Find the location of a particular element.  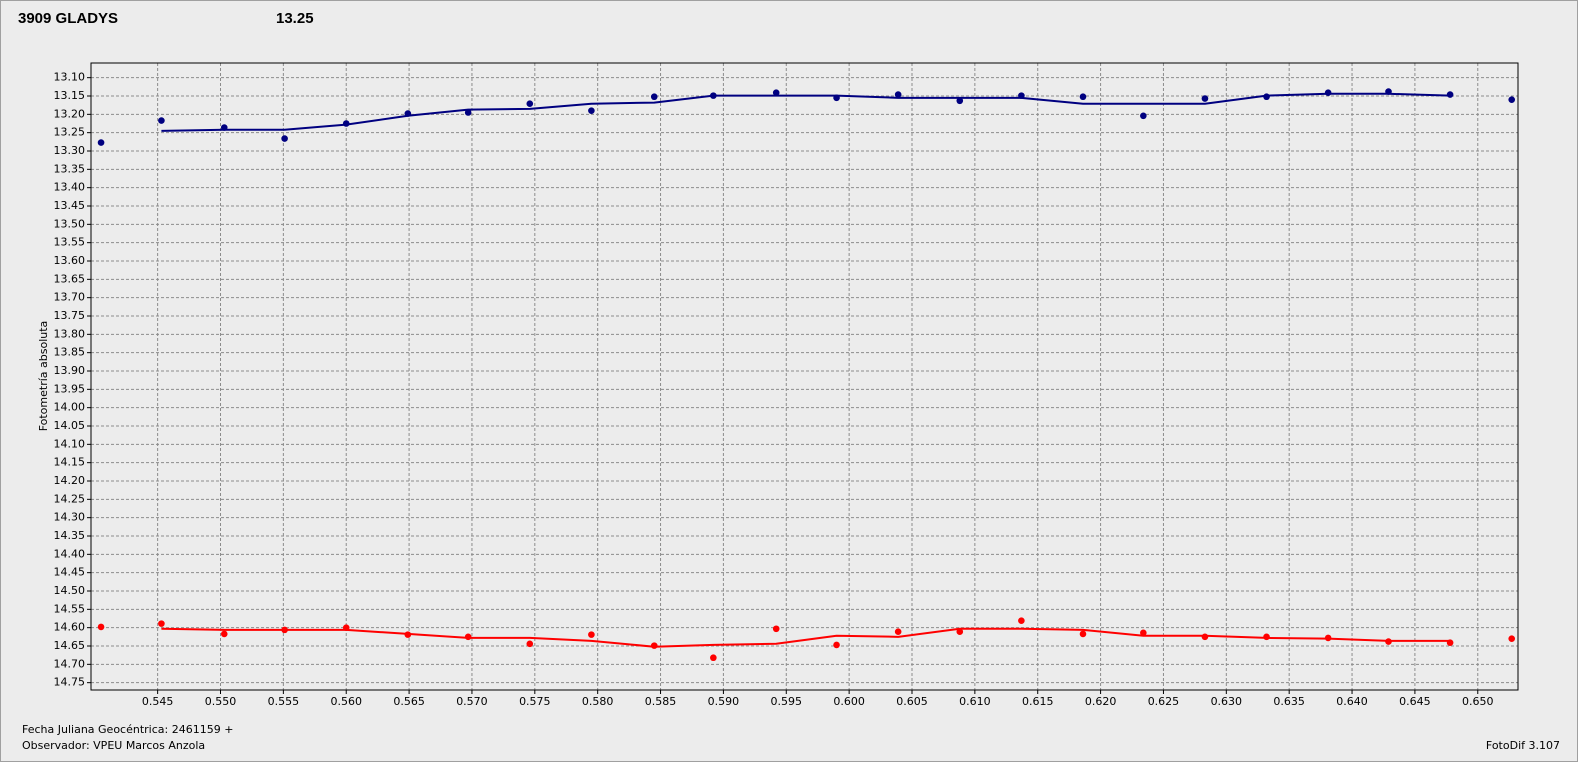

y-tick-label: 13.75 is located at coordinates (70, 315).